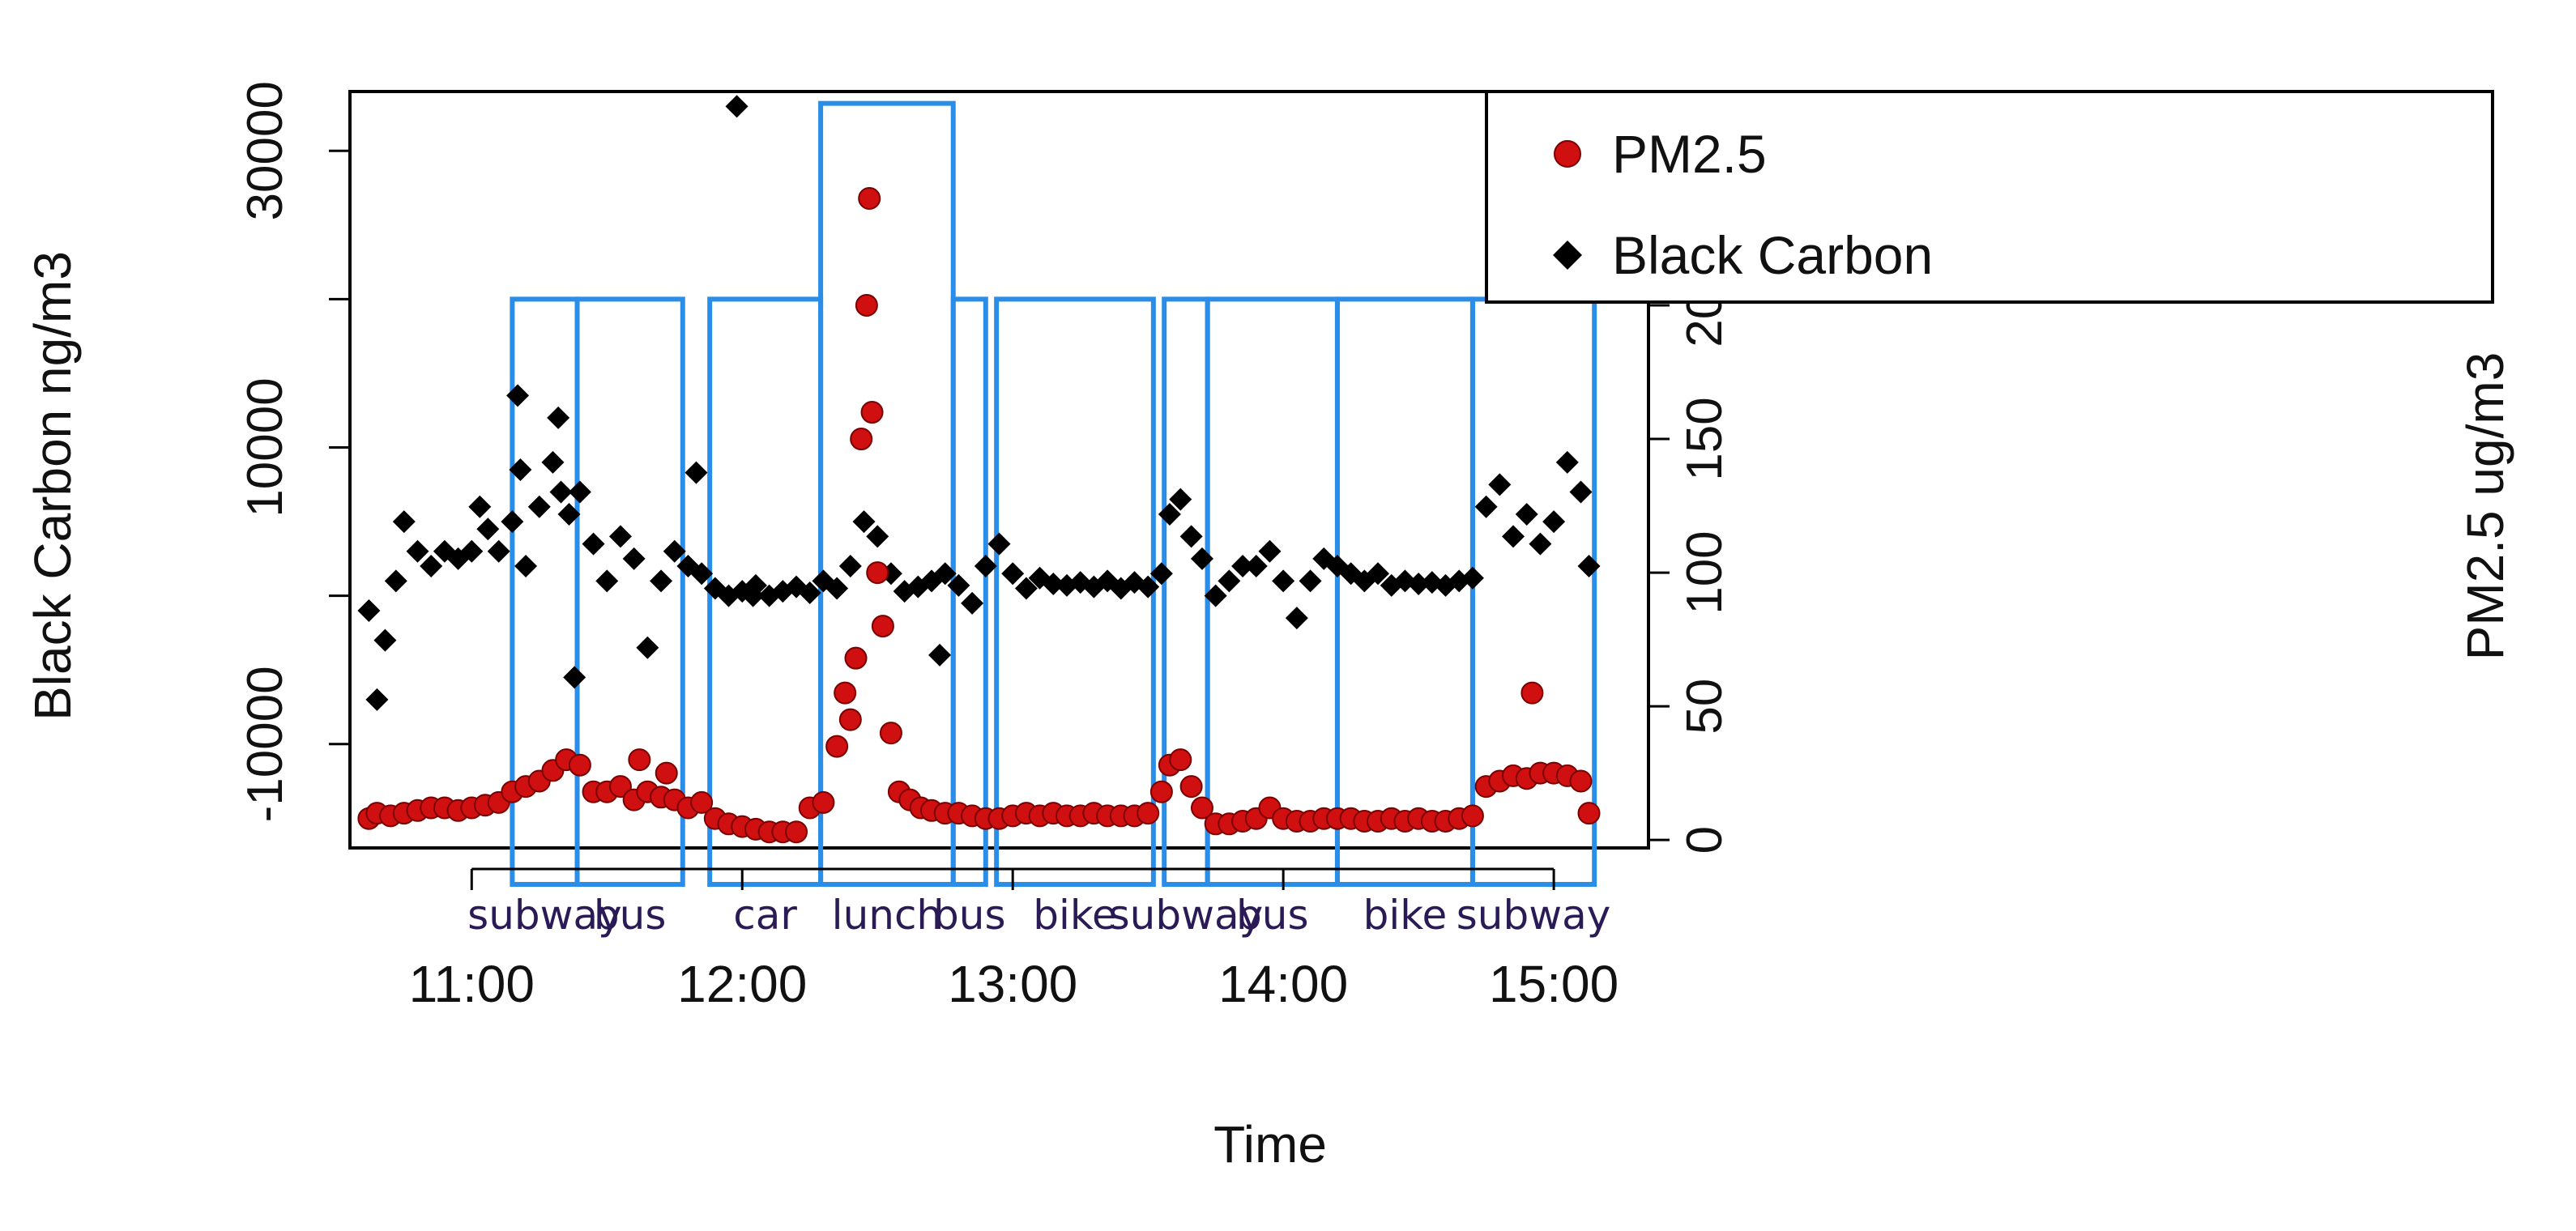 Image resolution: width=2576 pixels, height=1231 pixels. I want to click on activity-label: bus, so click(1272, 915).